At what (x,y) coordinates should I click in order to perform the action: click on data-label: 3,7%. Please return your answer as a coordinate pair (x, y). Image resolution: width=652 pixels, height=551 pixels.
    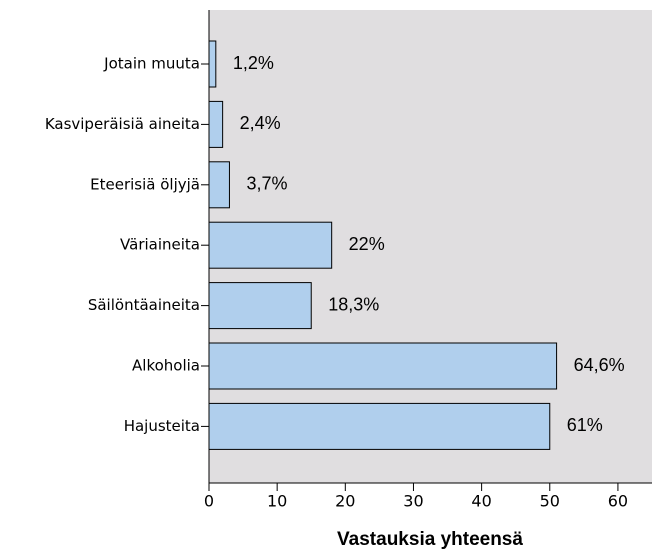
    Looking at the image, I should click on (266, 184).